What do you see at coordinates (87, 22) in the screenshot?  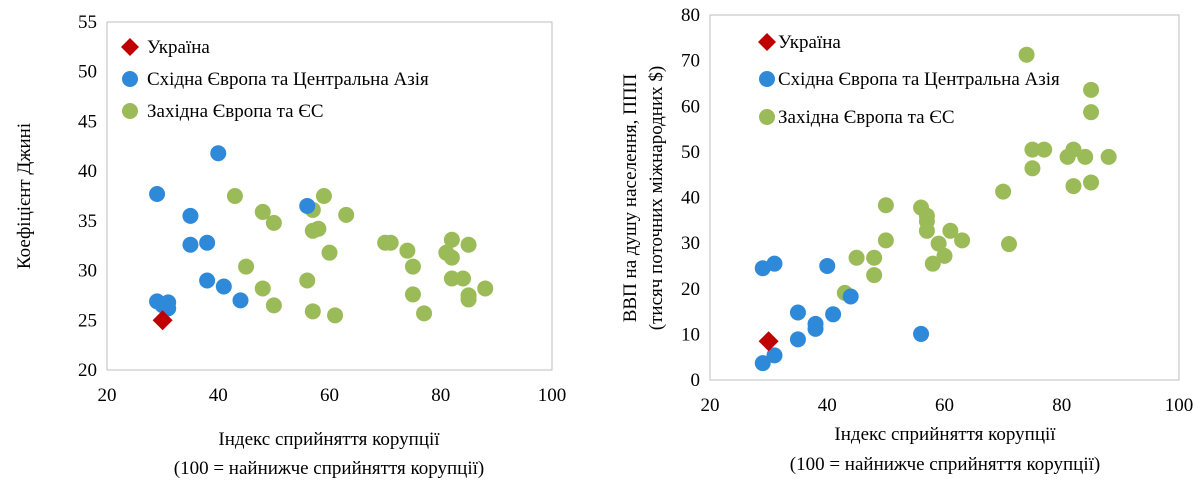 I see `y-tick-label: 55` at bounding box center [87, 22].